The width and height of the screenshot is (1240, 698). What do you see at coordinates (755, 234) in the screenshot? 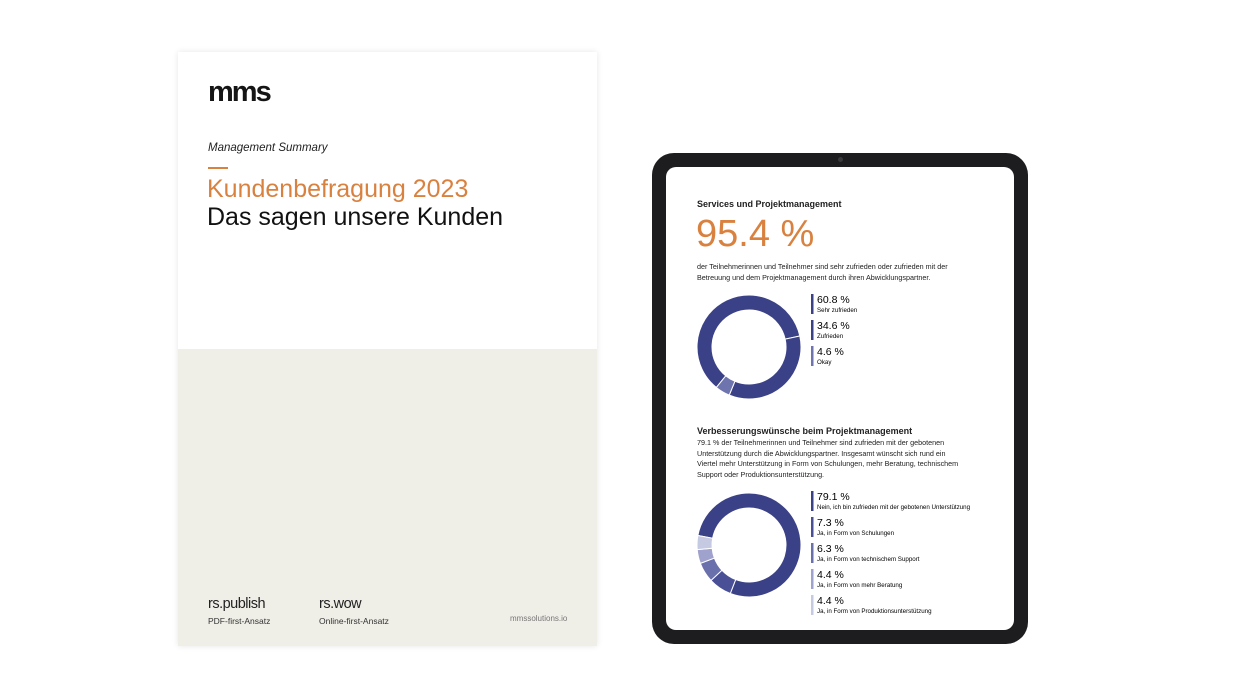
I see `big-percentage: 95.4 %` at bounding box center [755, 234].